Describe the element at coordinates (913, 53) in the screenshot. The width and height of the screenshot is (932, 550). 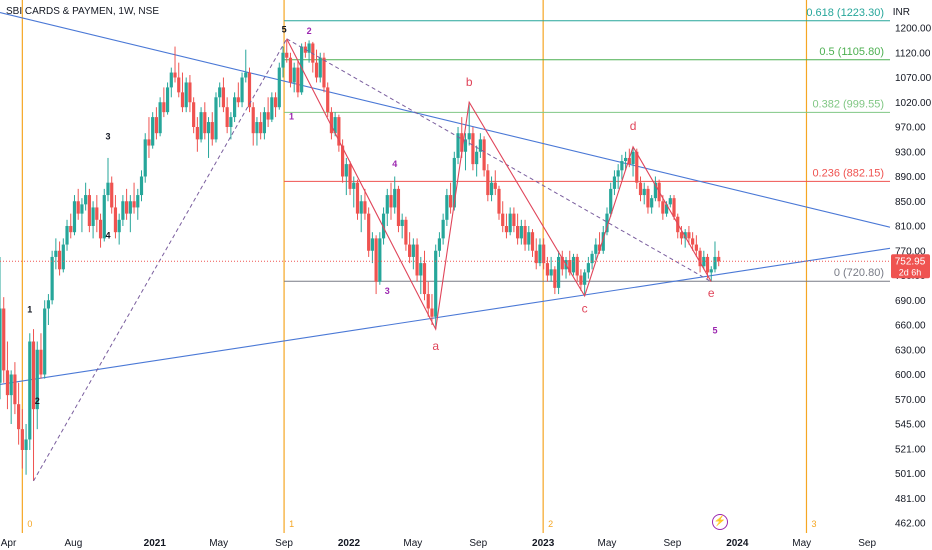
I see `y-tick-label: 1120.00` at that location.